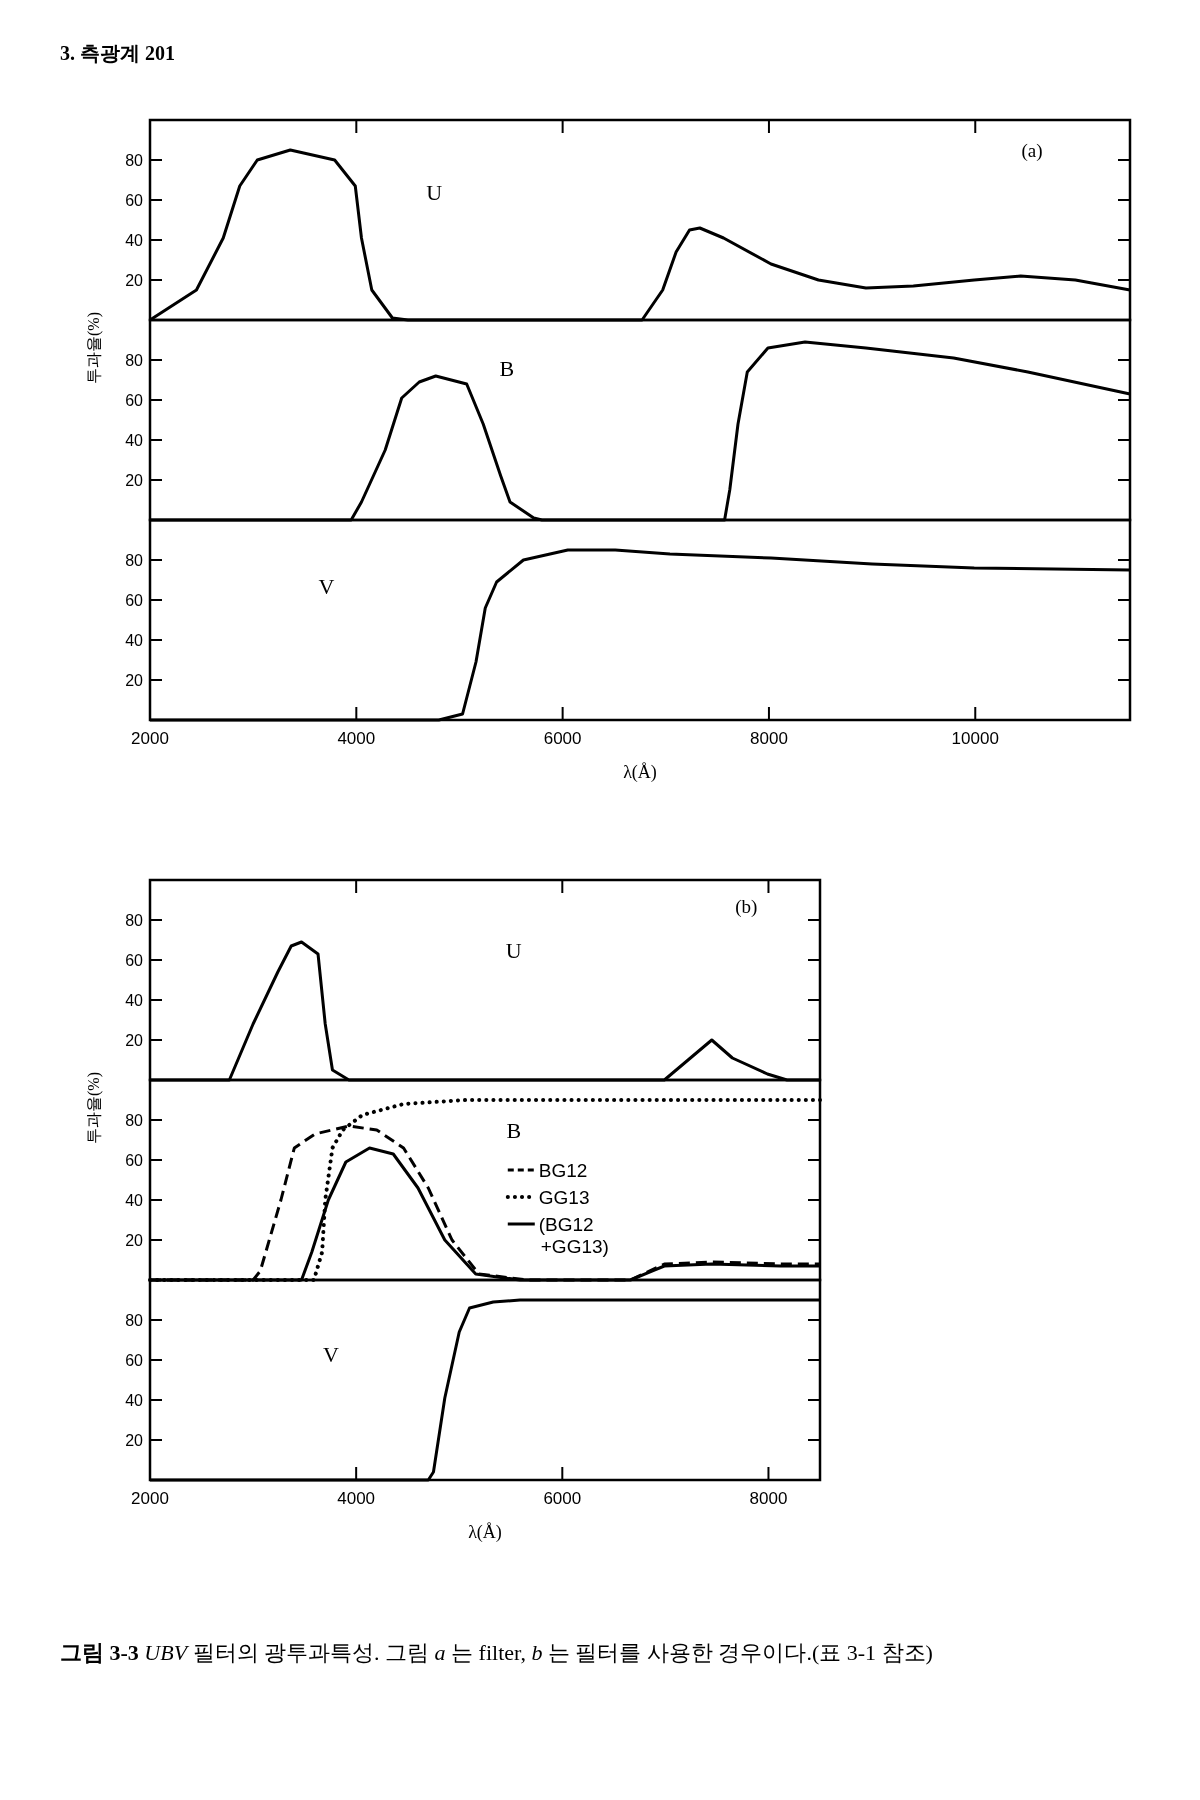  Describe the element at coordinates (117, 53) in the screenshot. I see `text: 3. 측광계 201` at that location.